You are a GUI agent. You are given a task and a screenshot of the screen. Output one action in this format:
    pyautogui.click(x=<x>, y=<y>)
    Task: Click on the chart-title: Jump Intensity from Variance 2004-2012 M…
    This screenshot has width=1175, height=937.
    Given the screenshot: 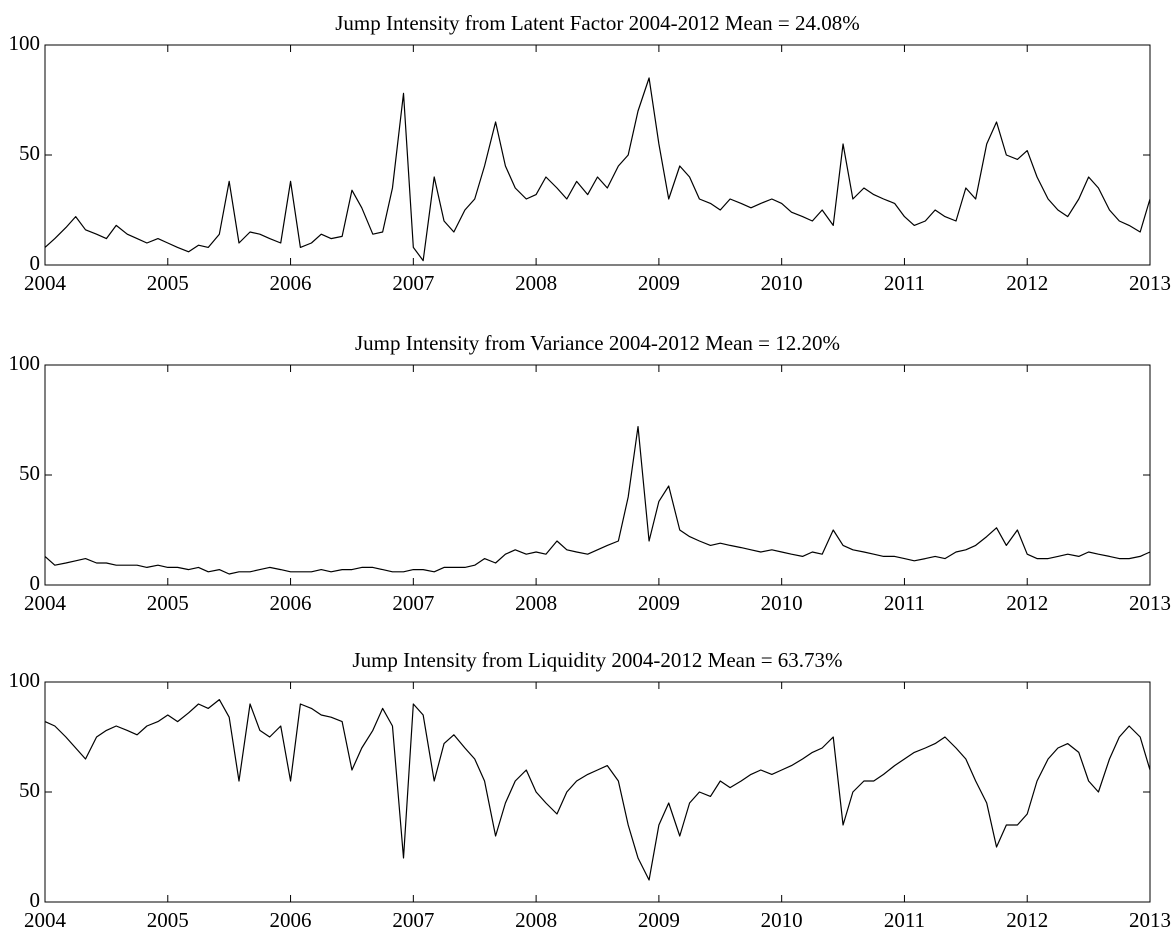 What is the action you would take?
    pyautogui.click(x=597, y=343)
    